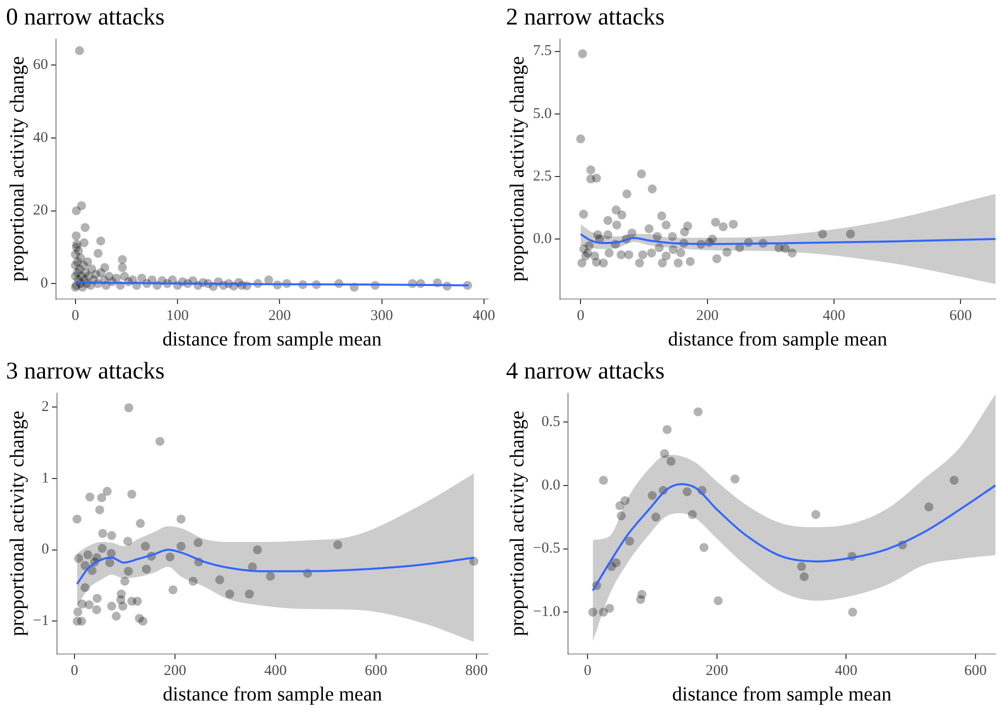 This screenshot has width=1000, height=709. I want to click on y-tick-label: 60, so click(40, 65).